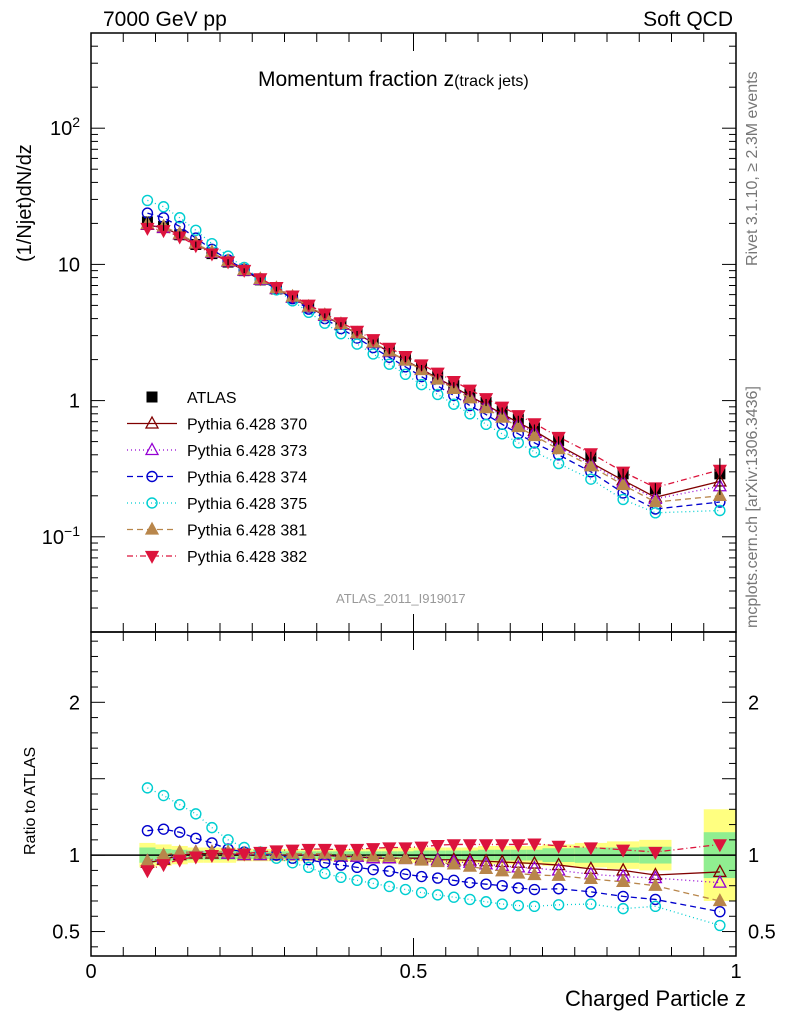 The height and width of the screenshot is (1024, 786). I want to click on main-y-axis-label: (1/Njet)dN/dz, so click(25, 203).